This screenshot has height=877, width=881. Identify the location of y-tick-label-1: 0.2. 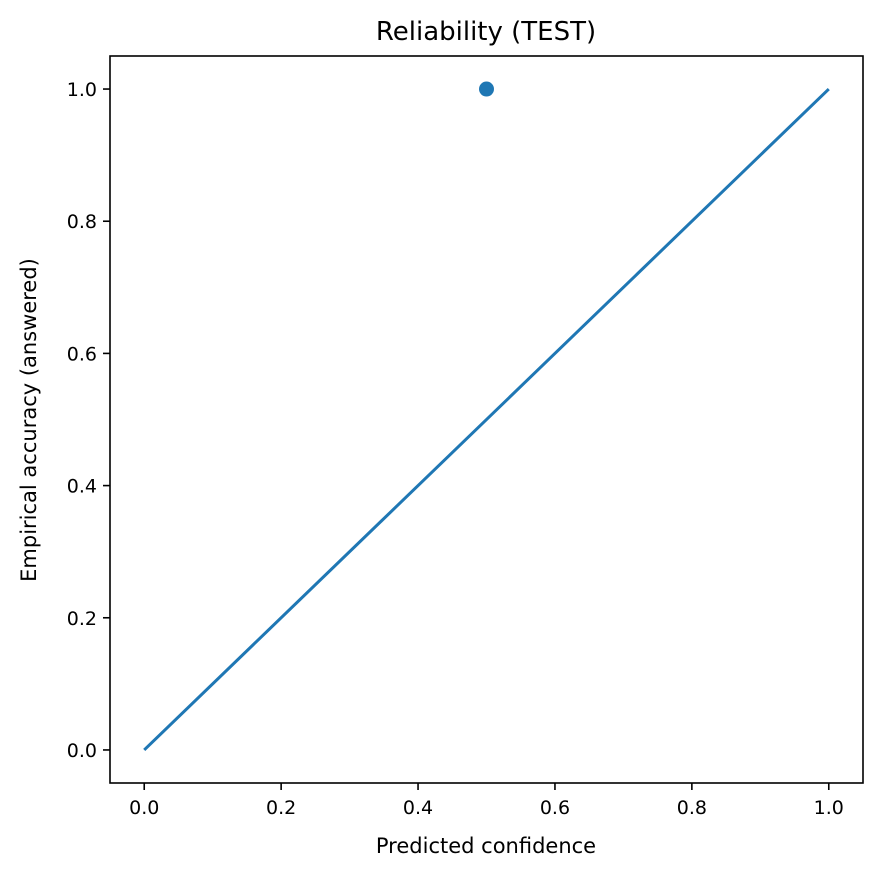
(82, 619).